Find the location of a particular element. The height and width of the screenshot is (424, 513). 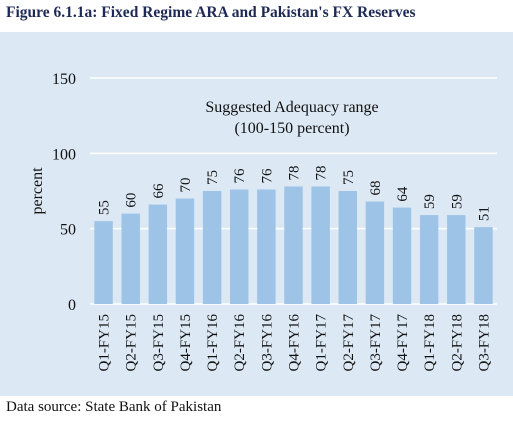

x-tick-label: Q1-FY18 is located at coordinates (430, 343).